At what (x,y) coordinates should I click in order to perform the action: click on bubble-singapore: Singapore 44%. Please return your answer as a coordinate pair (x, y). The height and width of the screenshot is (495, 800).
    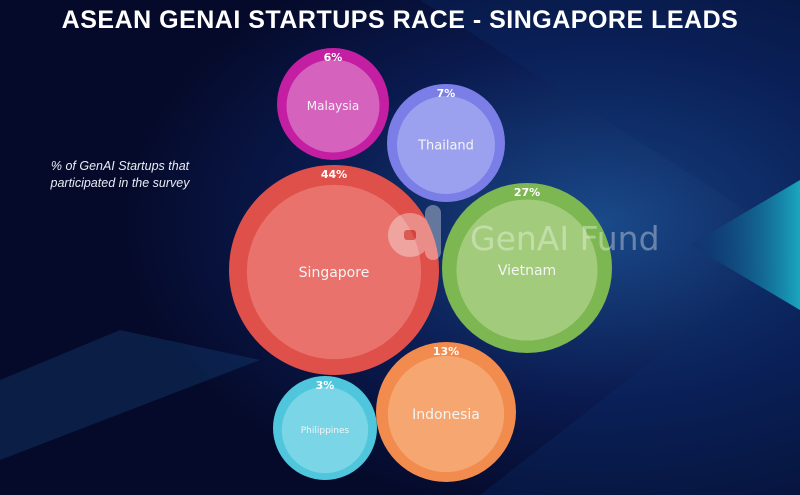
    Looking at the image, I should click on (334, 270).